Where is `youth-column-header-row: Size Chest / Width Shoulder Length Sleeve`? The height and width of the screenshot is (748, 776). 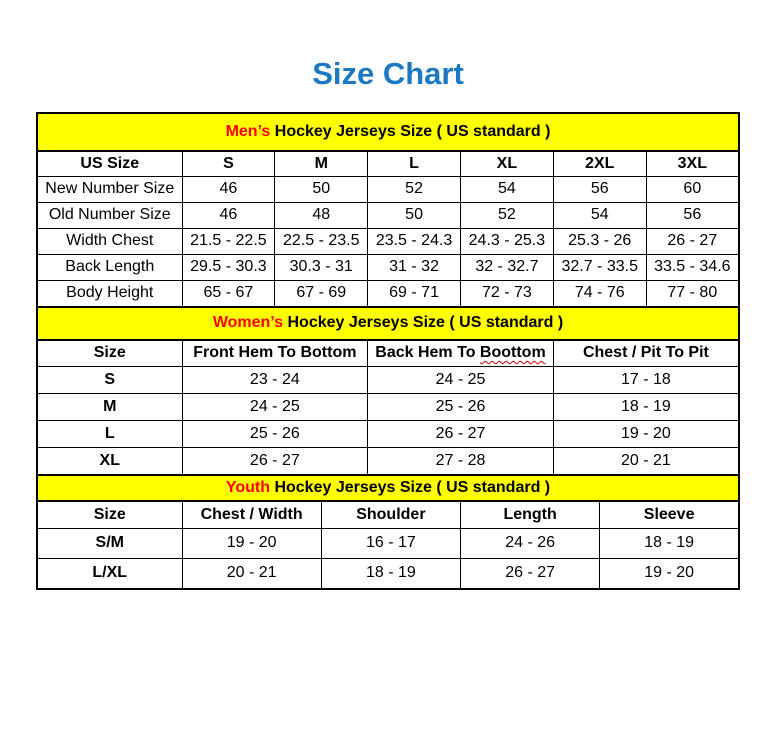
youth-column-header-row: Size Chest / Width Shoulder Length Sleeve is located at coordinates (388, 514).